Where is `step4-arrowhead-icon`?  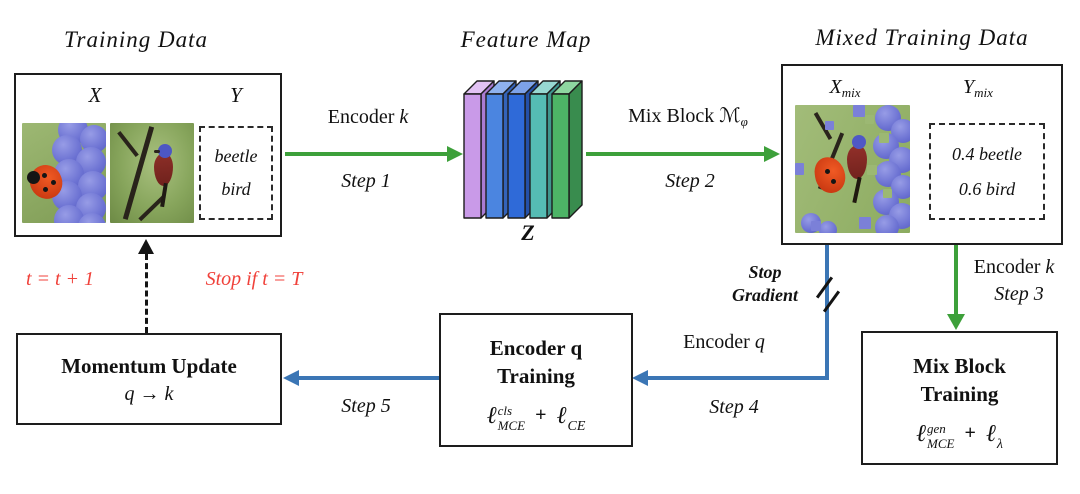 step4-arrowhead-icon is located at coordinates (640, 378).